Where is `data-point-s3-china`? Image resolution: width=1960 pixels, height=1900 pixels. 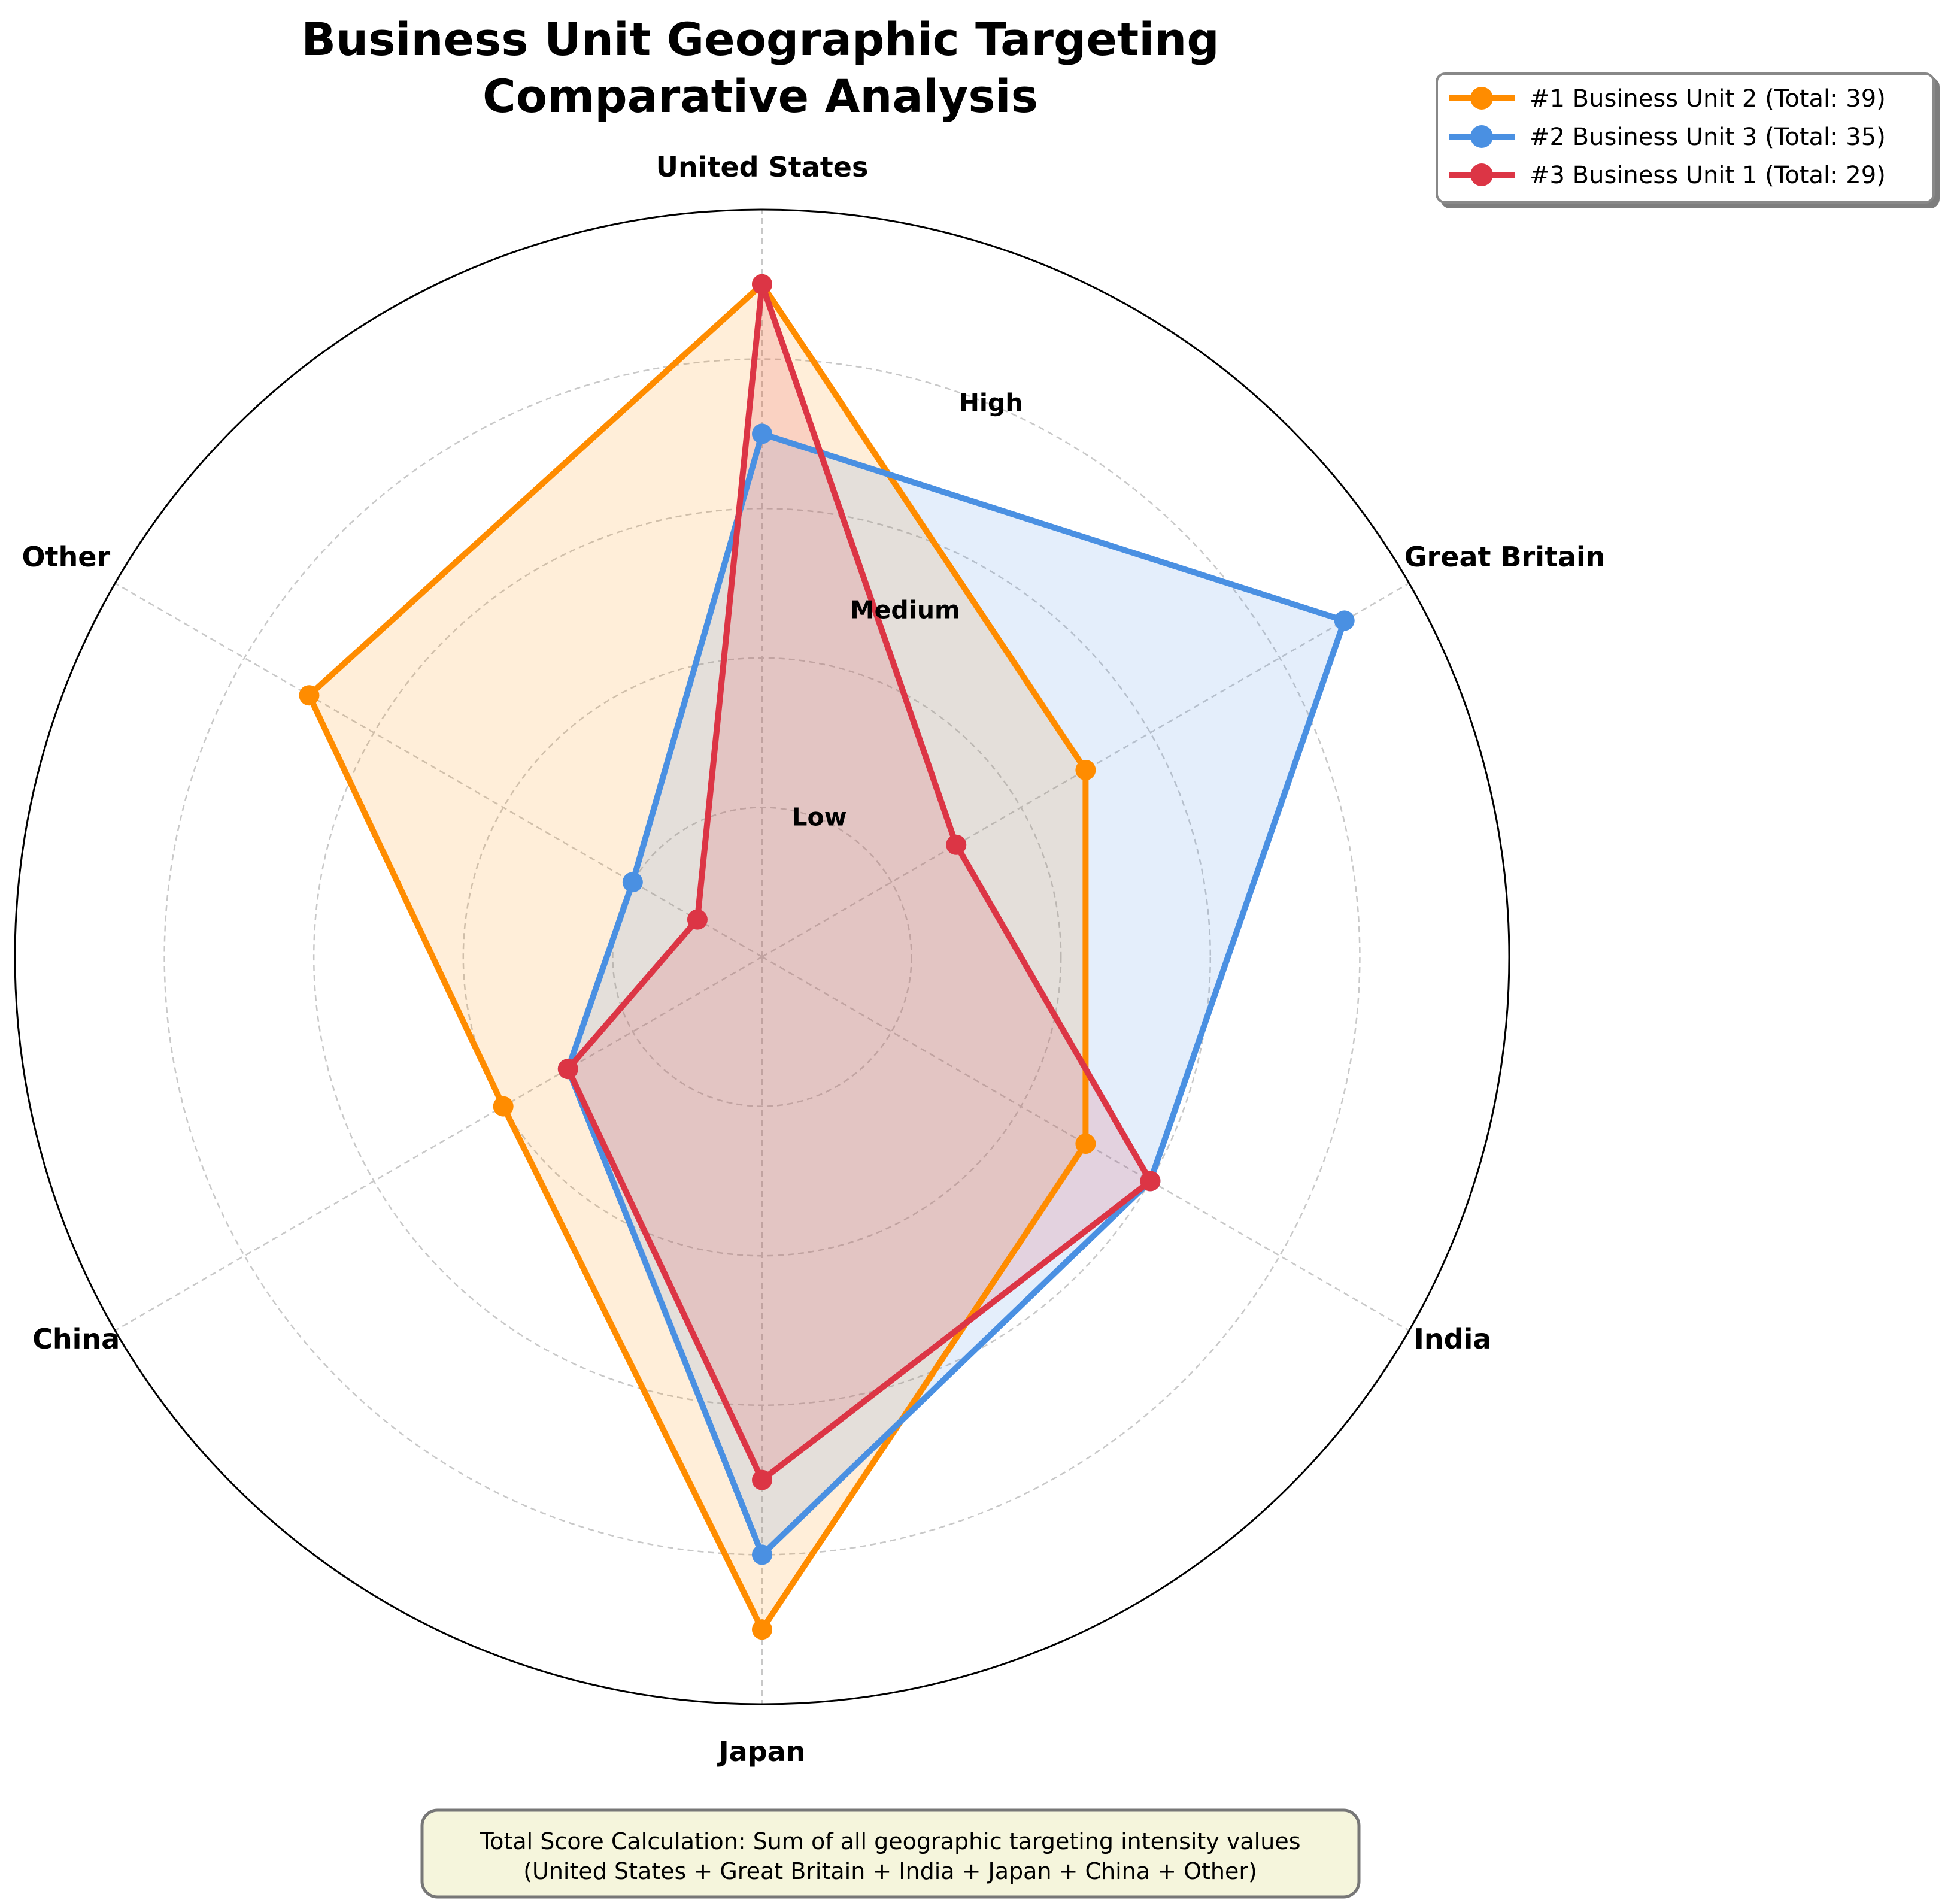 data-point-s3-china is located at coordinates (567, 1069).